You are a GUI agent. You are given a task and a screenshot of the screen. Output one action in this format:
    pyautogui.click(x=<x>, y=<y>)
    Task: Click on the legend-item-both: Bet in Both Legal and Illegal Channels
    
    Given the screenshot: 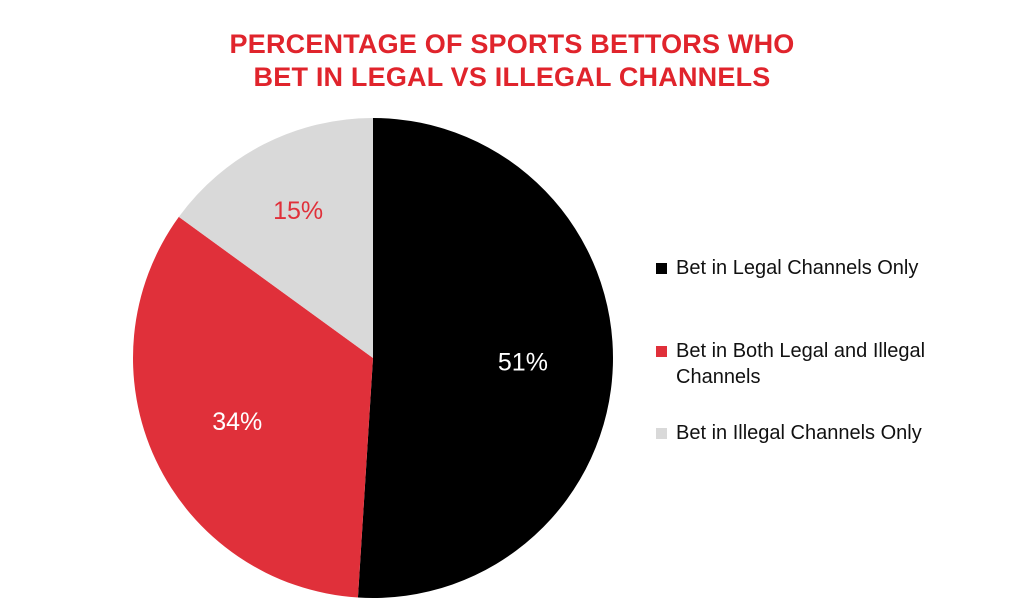 What is the action you would take?
    pyautogui.click(x=816, y=364)
    